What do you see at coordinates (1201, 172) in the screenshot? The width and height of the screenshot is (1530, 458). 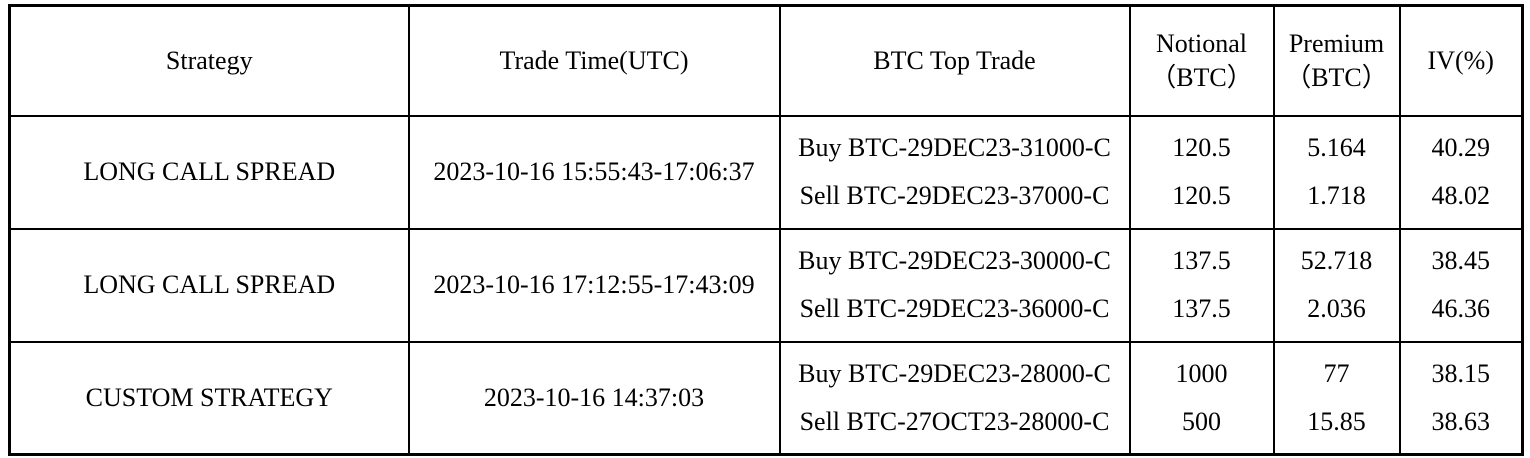 I see `notional-cell: 120.5 120.5` at bounding box center [1201, 172].